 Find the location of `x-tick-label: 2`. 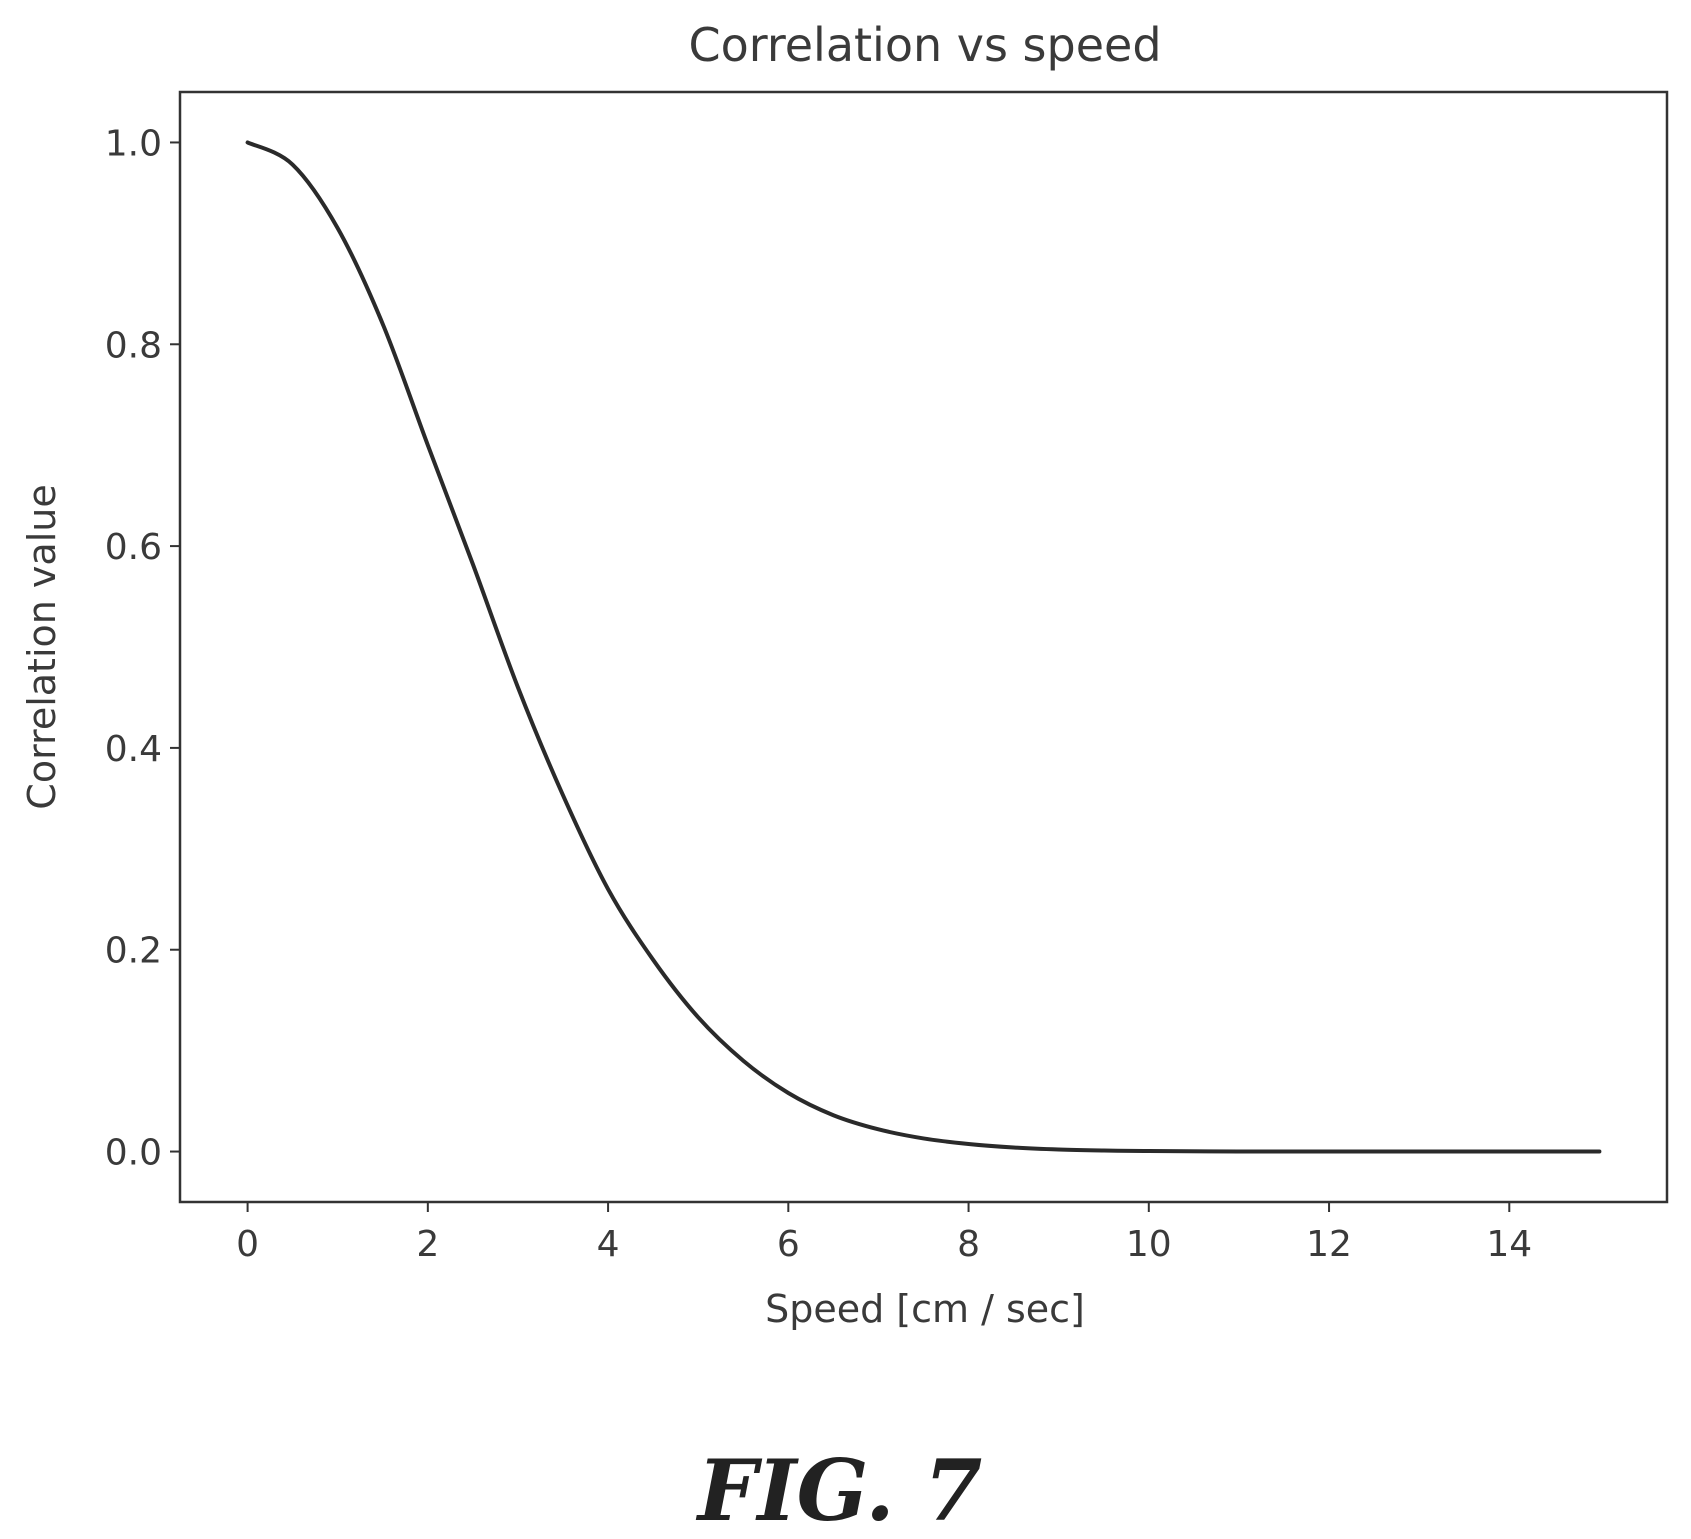

x-tick-label: 2 is located at coordinates (427, 1244).